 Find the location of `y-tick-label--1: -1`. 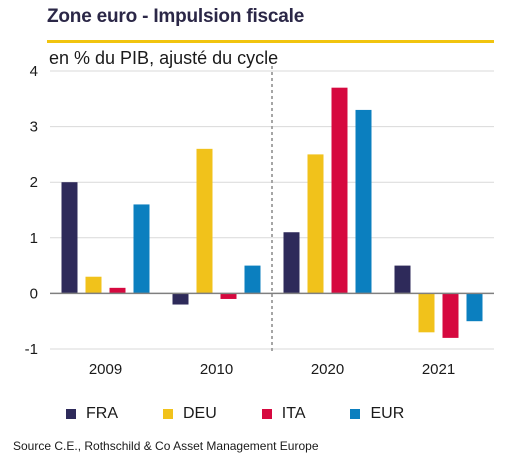

y-tick-label--1: -1 is located at coordinates (31, 349).